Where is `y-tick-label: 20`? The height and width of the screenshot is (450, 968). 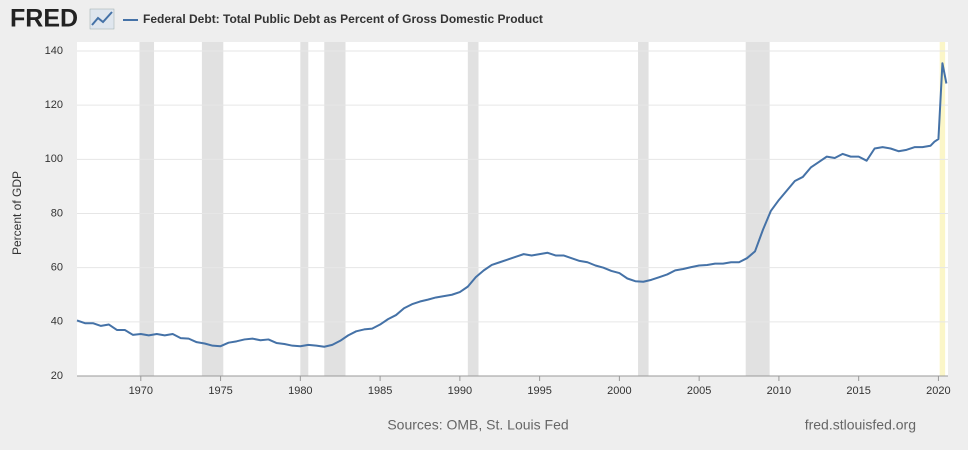
y-tick-label: 20 is located at coordinates (57, 376).